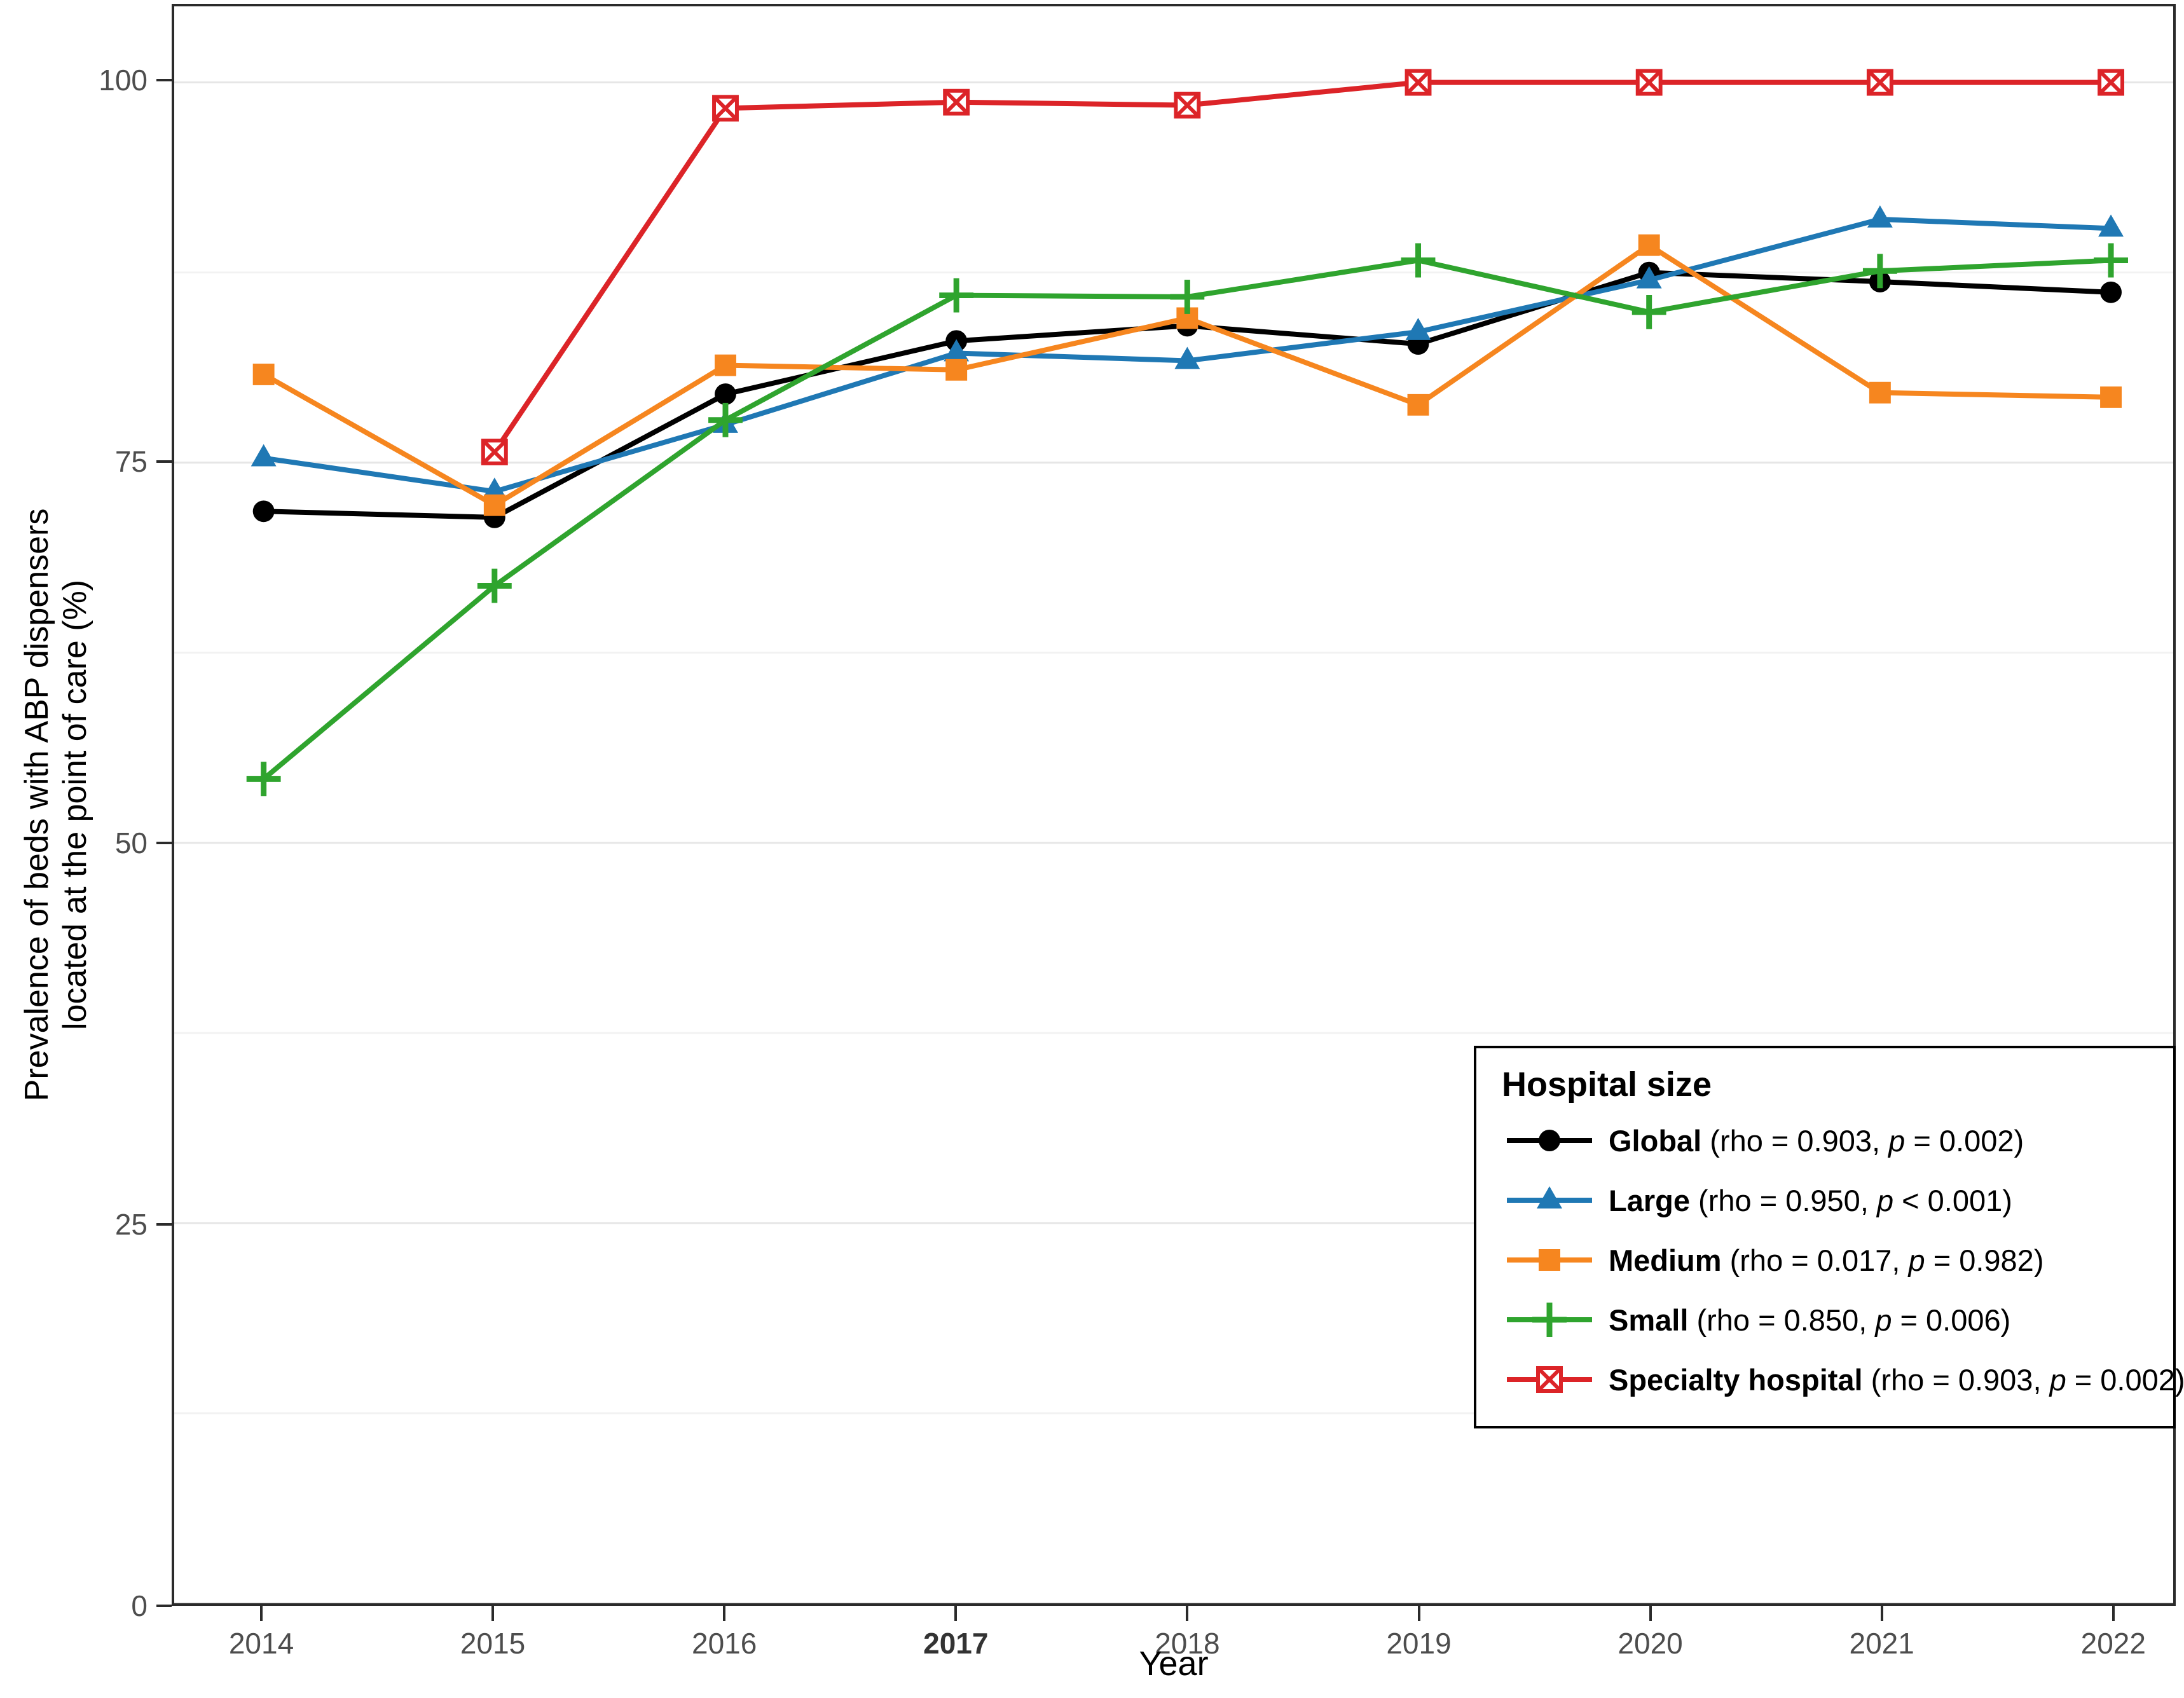  I want to click on legend-item-global-marker, so click(1549, 1140).